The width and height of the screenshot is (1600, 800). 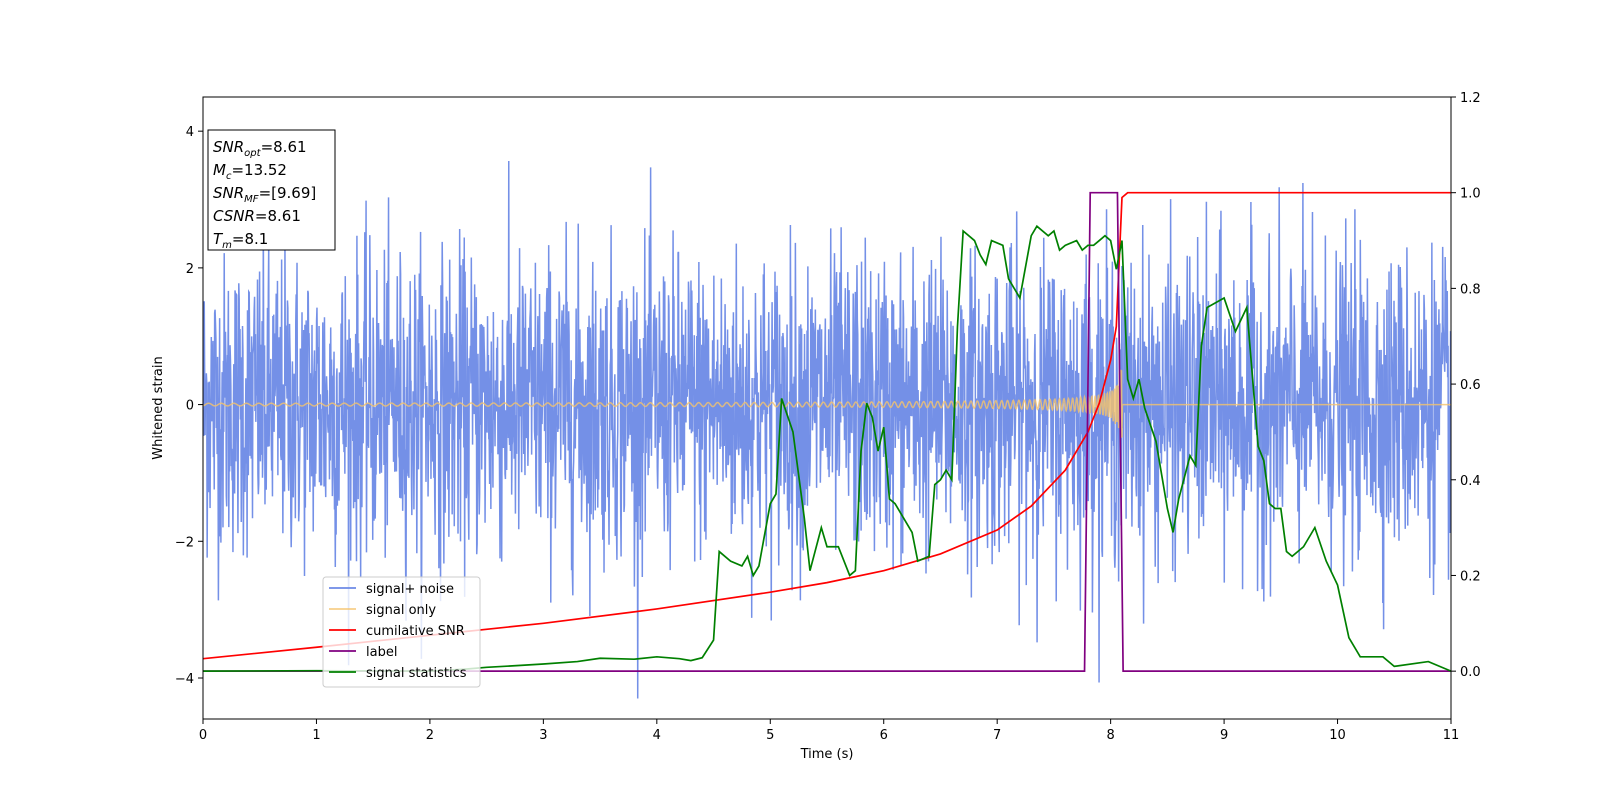 I want to click on legend-label: signal statistics, so click(x=416, y=673).